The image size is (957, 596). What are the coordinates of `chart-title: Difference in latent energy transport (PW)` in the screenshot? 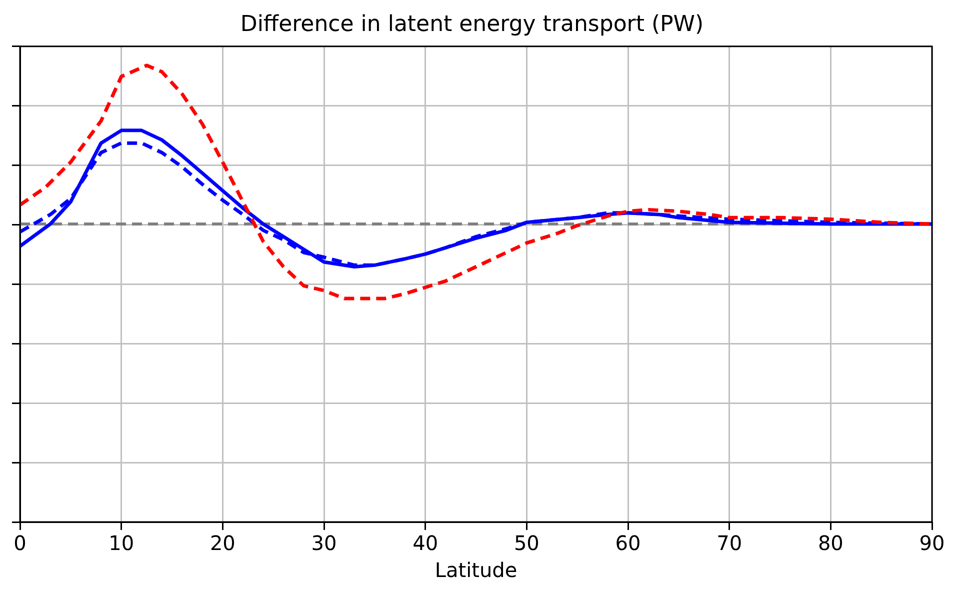 It's located at (472, 24).